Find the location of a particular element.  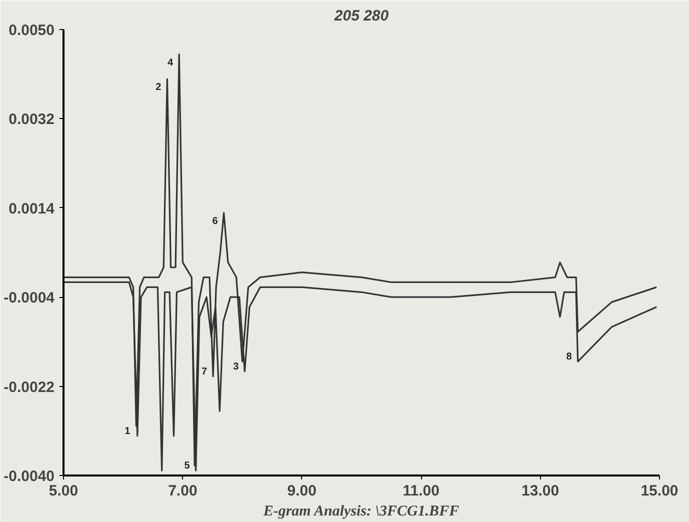

annotation: 8 is located at coordinates (569, 357).